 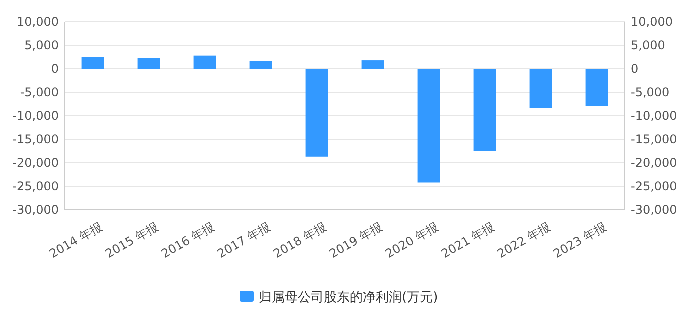 I want to click on y2-tick-label: -30,000, so click(x=654, y=210).